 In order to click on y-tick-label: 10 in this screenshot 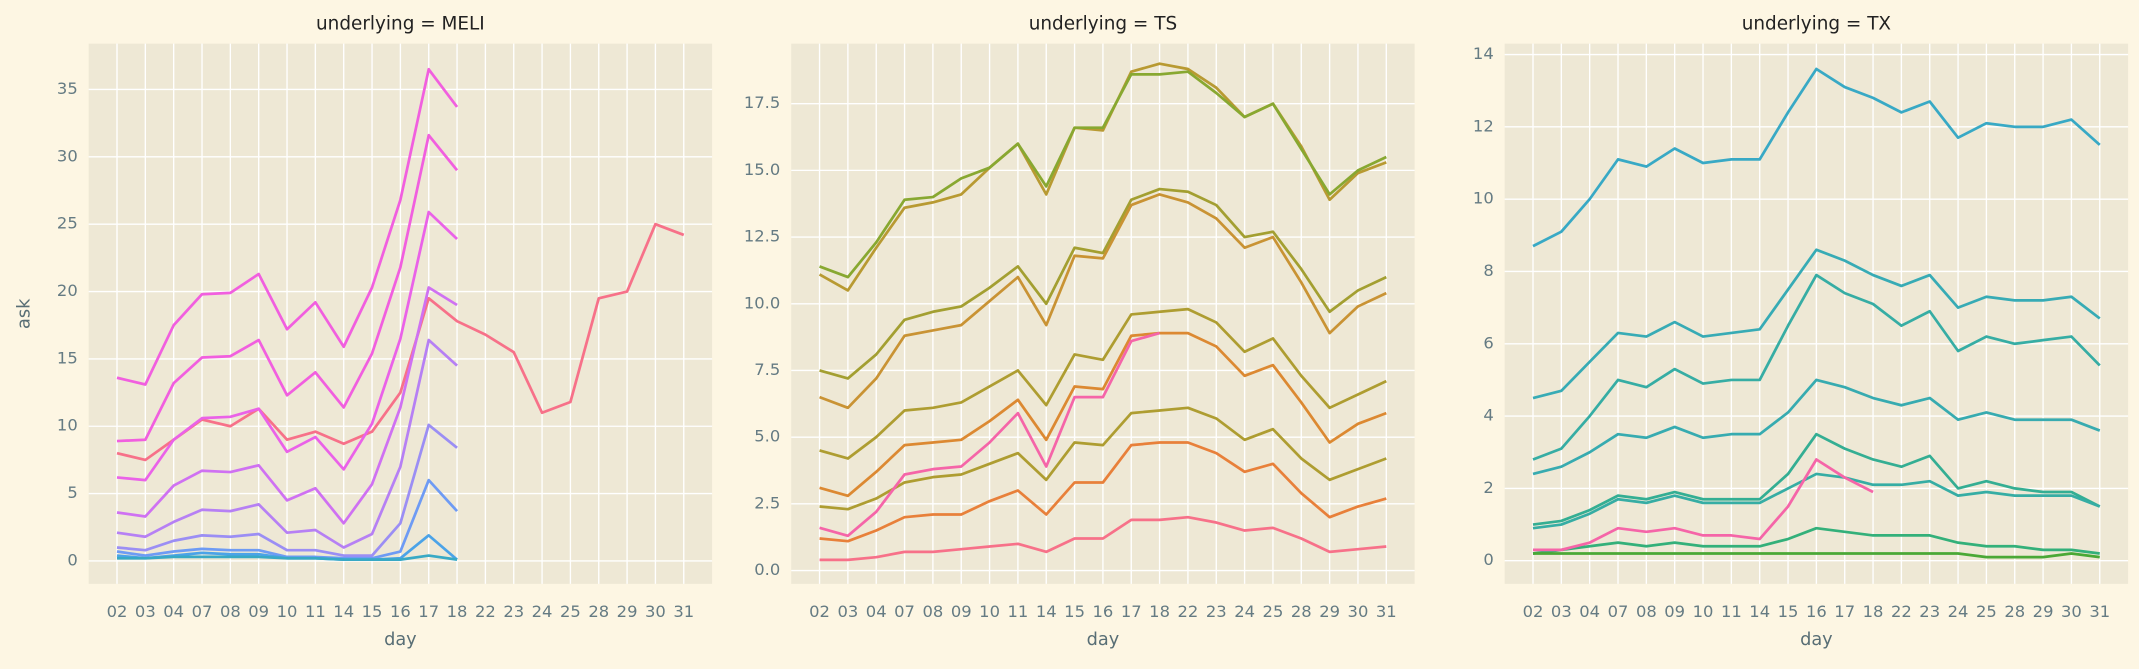, I will do `click(67, 425)`.